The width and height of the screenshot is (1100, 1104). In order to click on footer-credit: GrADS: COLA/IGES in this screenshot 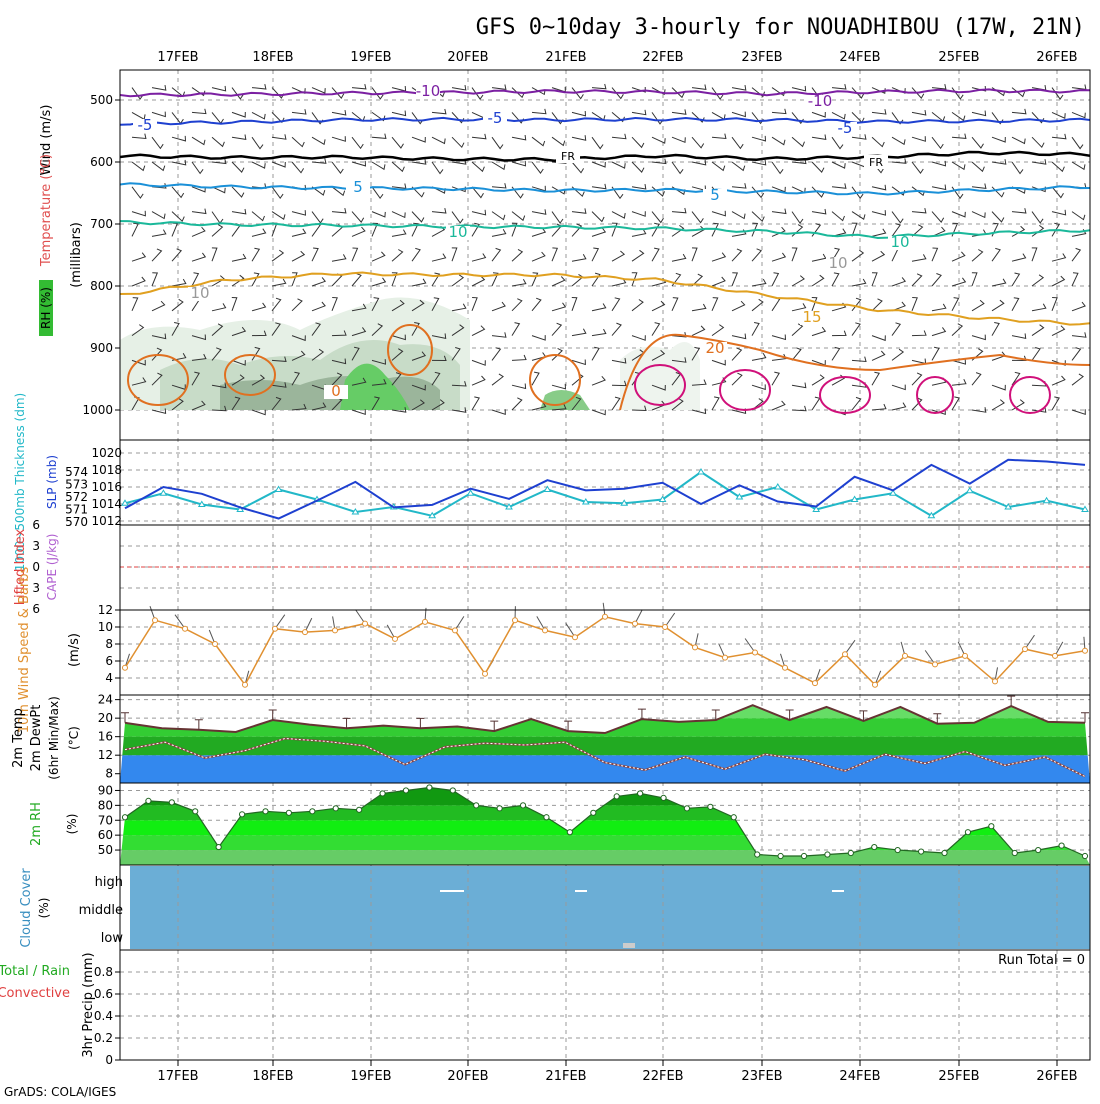, I will do `click(60, 1092)`.